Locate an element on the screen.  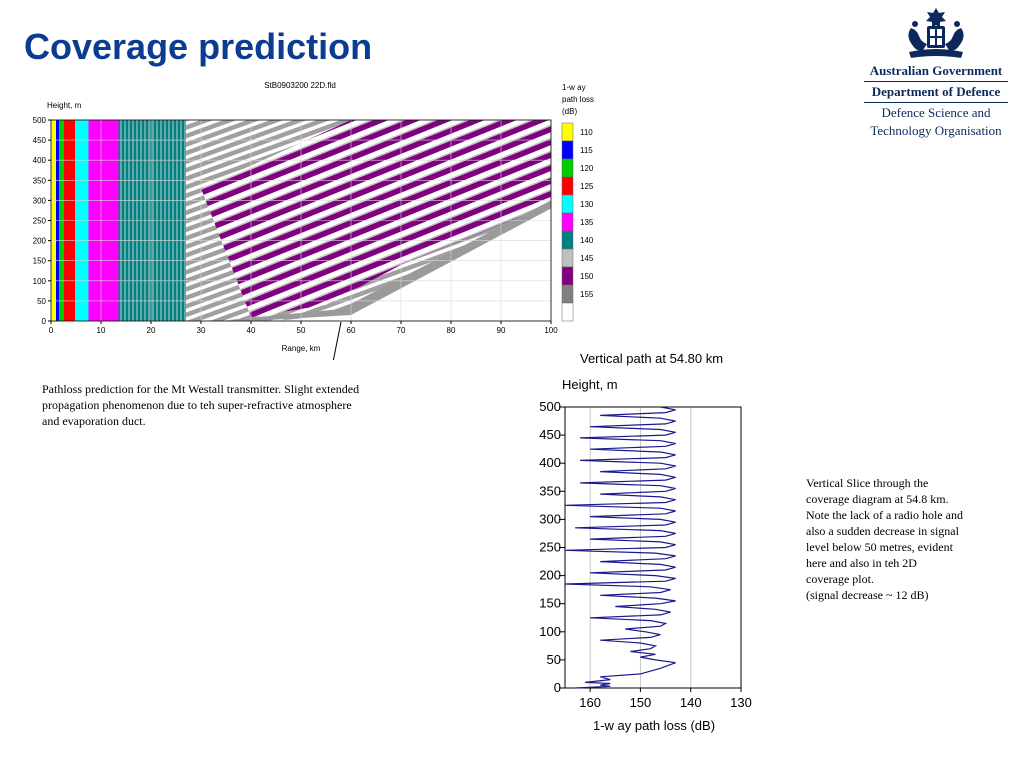
right-caption-line: level below 50 metres, evident is located at coordinates (879, 547).